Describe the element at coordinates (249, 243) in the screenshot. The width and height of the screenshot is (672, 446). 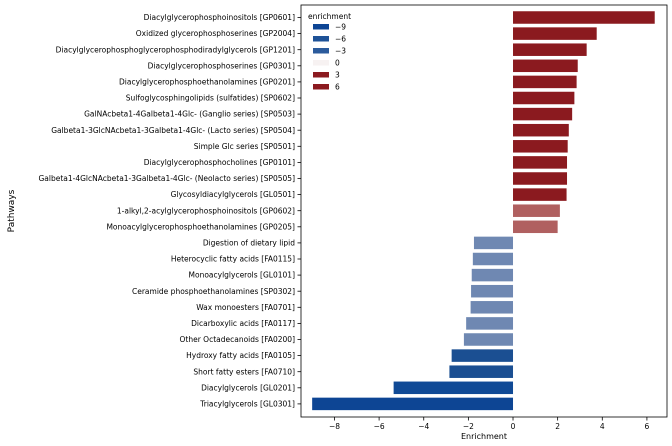
I see `y-tick-label: Digestion of dietary lipid` at that location.